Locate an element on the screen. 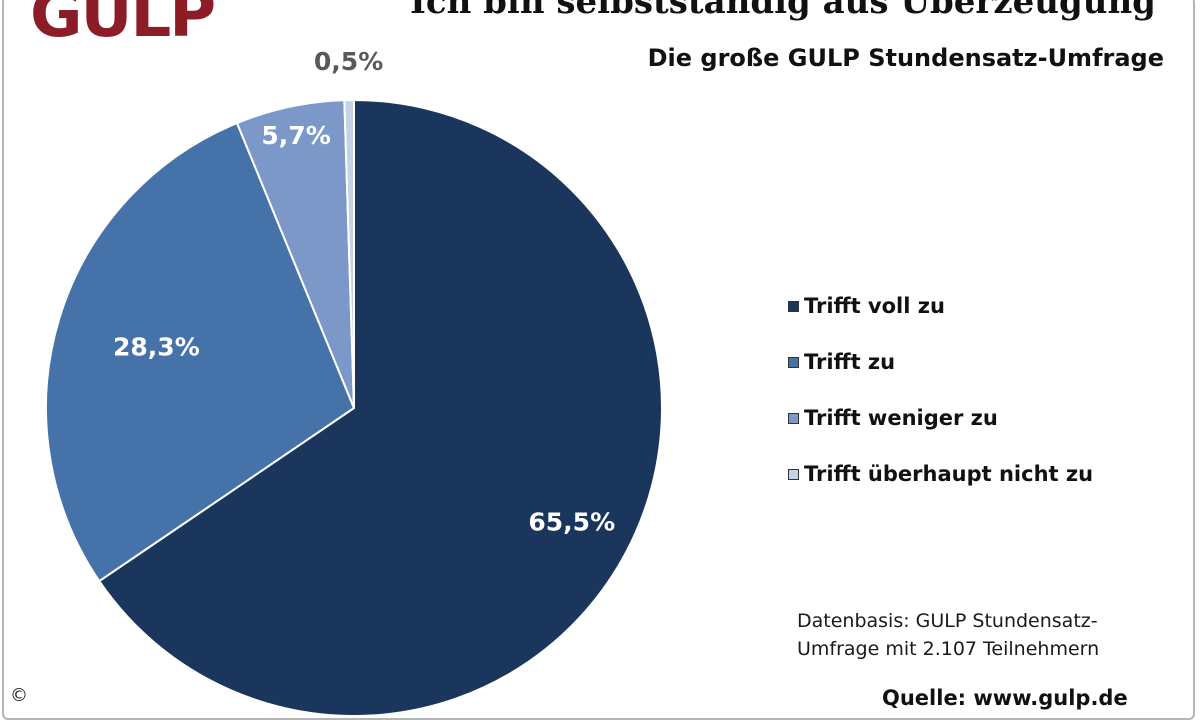  legend-item-2: Trifft zu is located at coordinates (940, 362).